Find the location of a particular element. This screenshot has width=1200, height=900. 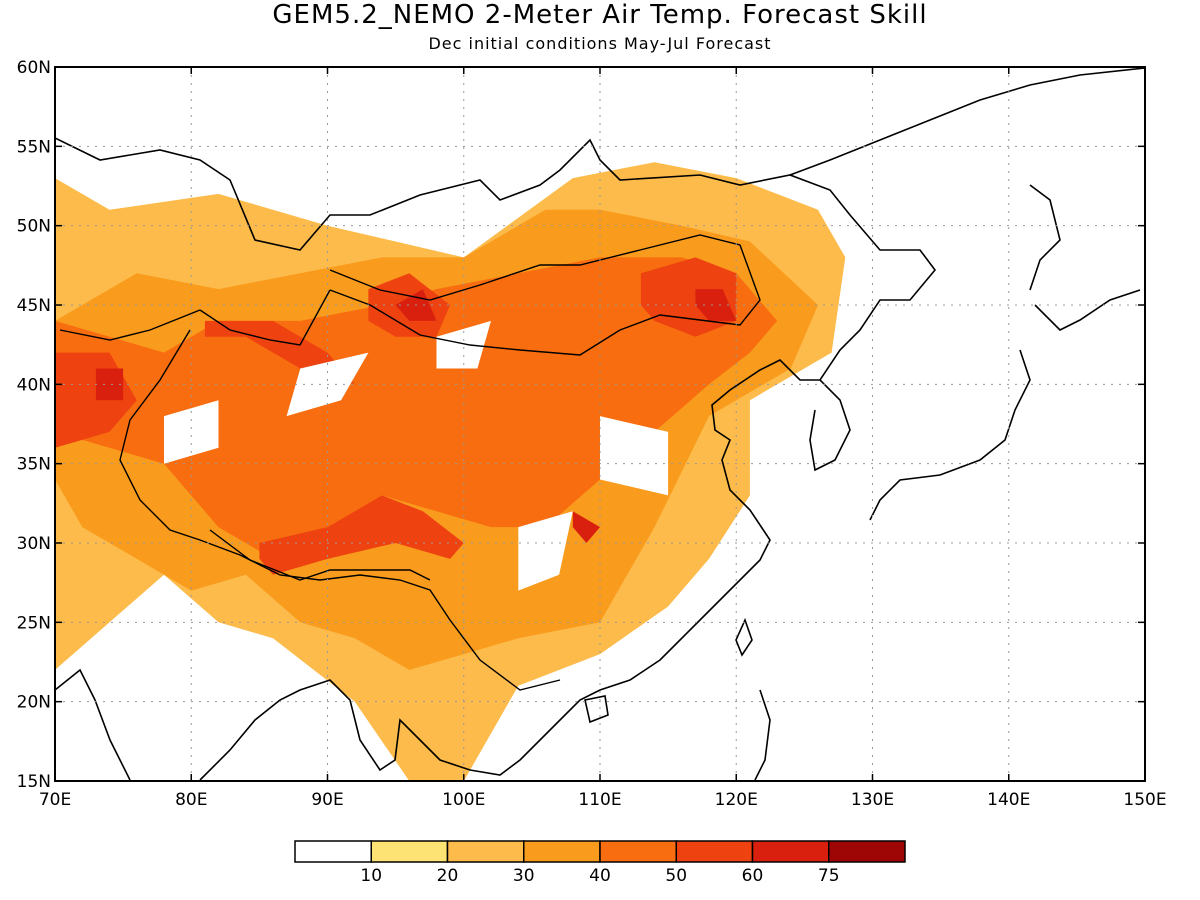

lat-tick-label: 35N is located at coordinates (34, 465).